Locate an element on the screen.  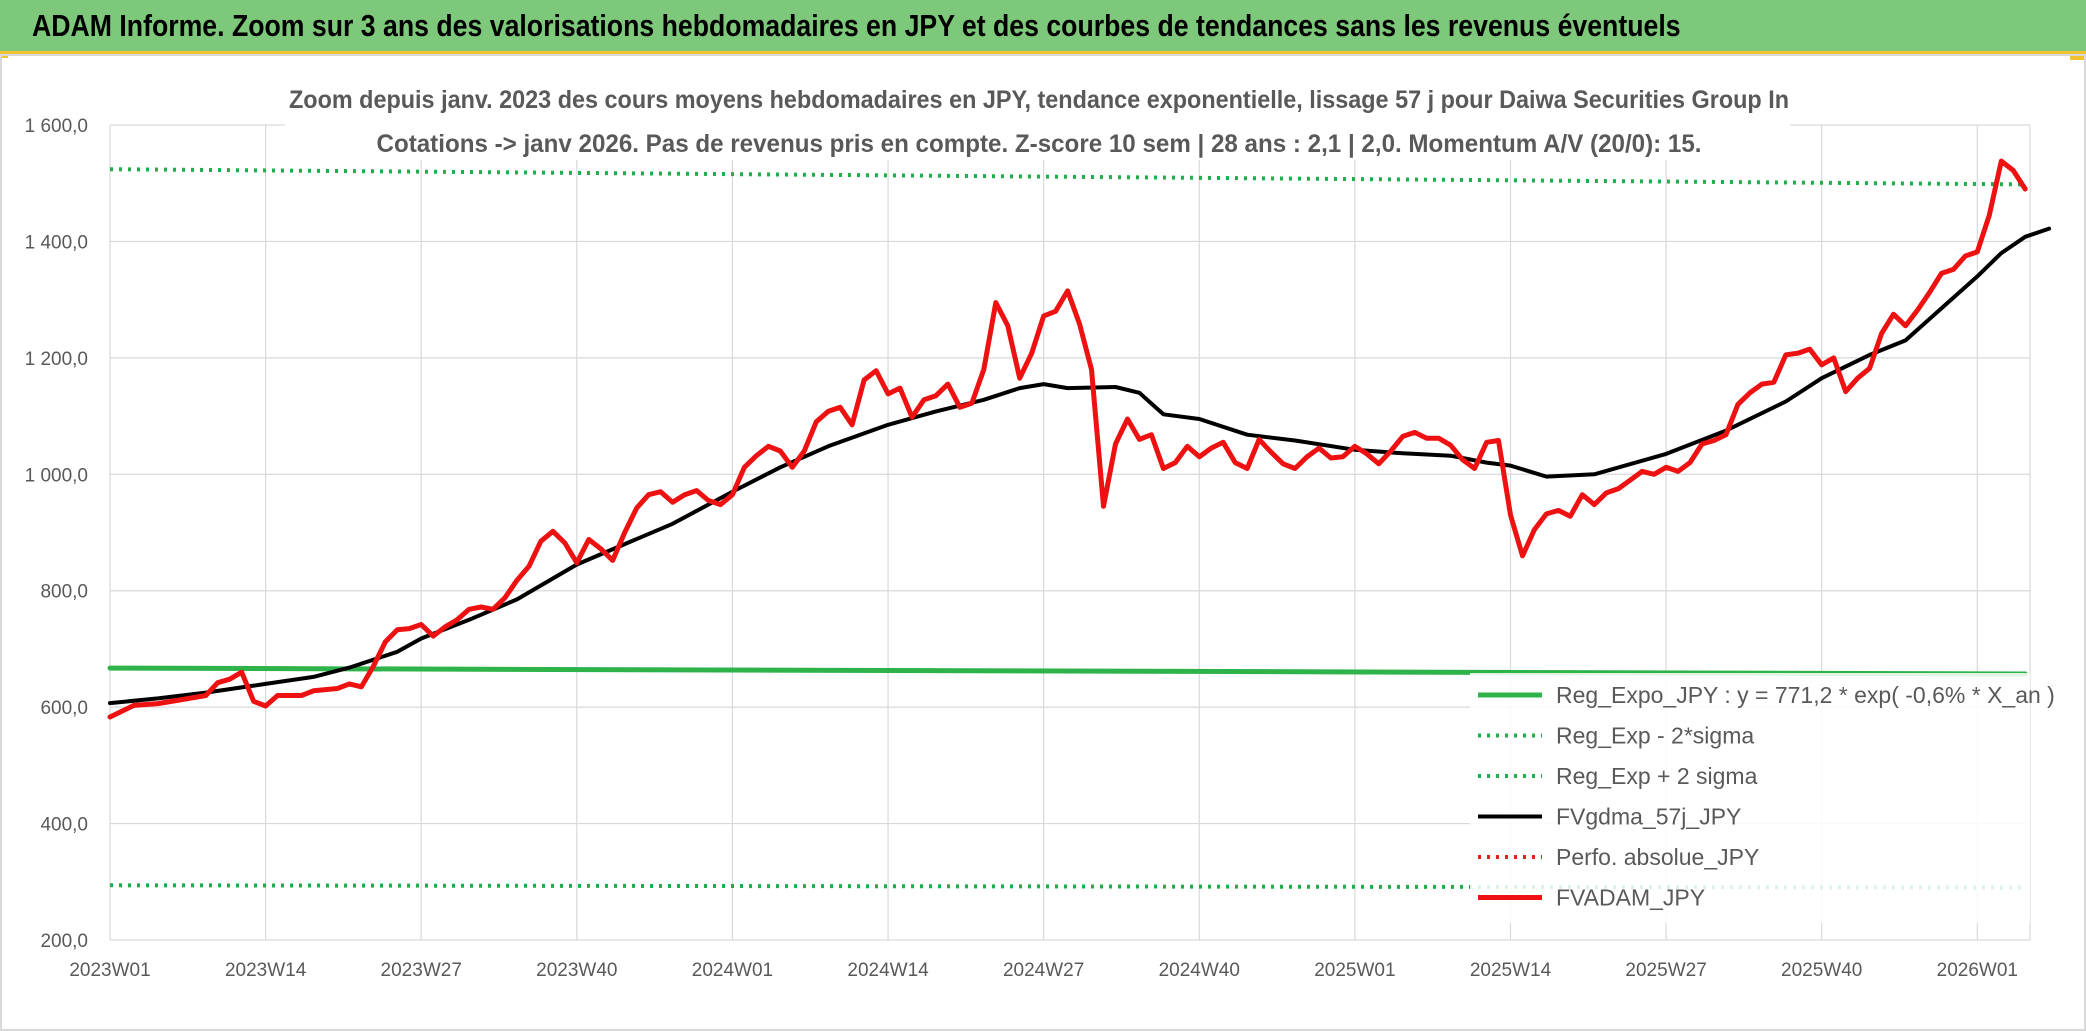
legend-entry-fvadam: FVADAM_JPY is located at coordinates (1630, 898).